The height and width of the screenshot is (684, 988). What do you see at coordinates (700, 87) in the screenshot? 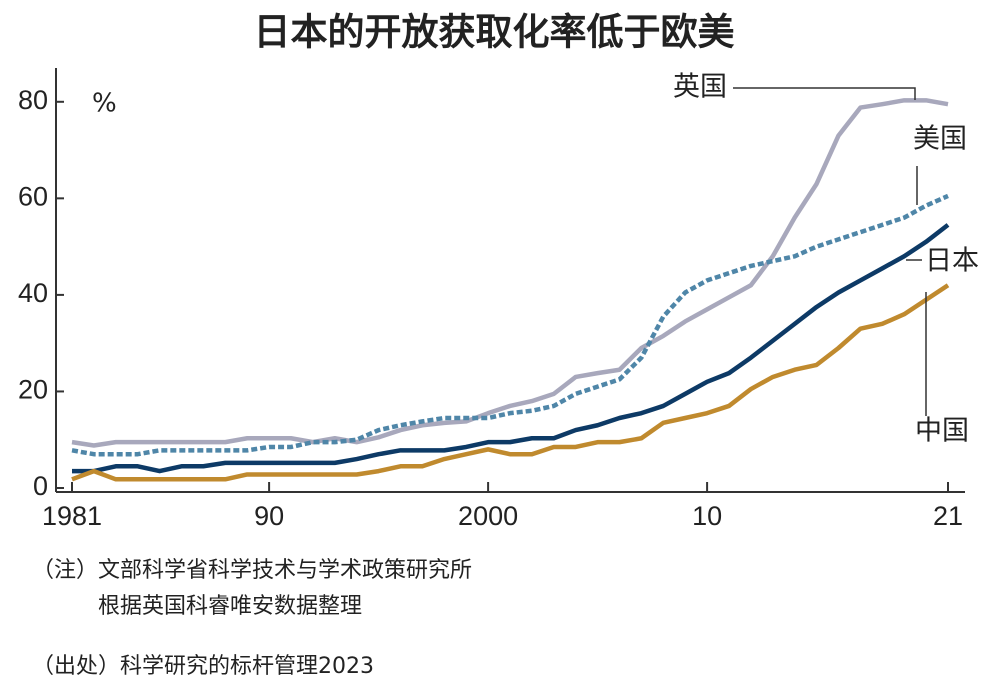
I see `series-label: 英国` at bounding box center [700, 87].